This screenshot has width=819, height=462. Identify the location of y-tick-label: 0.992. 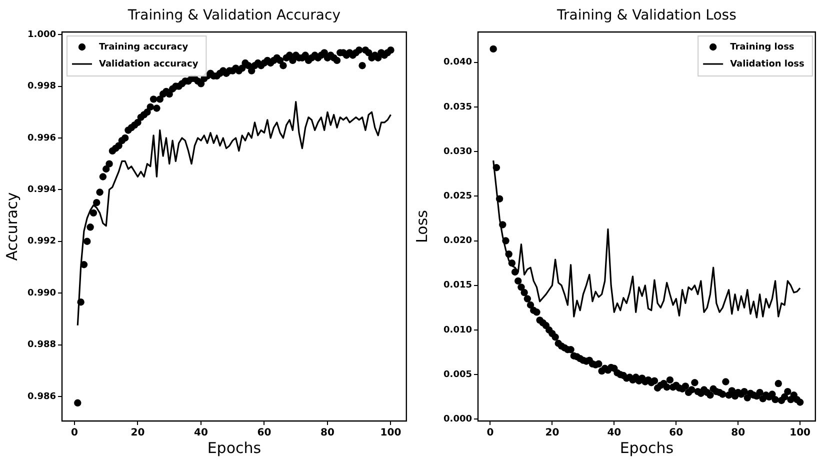
(42, 241).